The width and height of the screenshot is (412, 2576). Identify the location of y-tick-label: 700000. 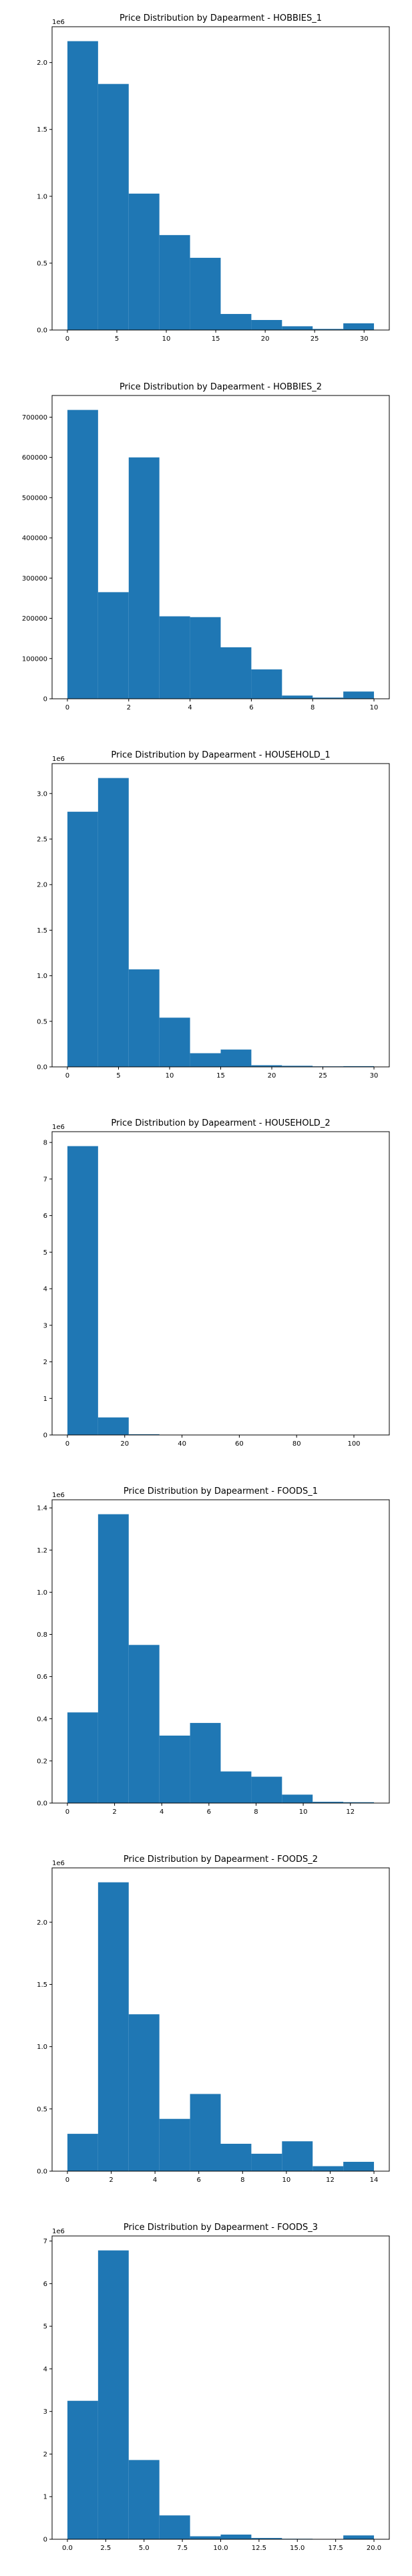
(34, 418).